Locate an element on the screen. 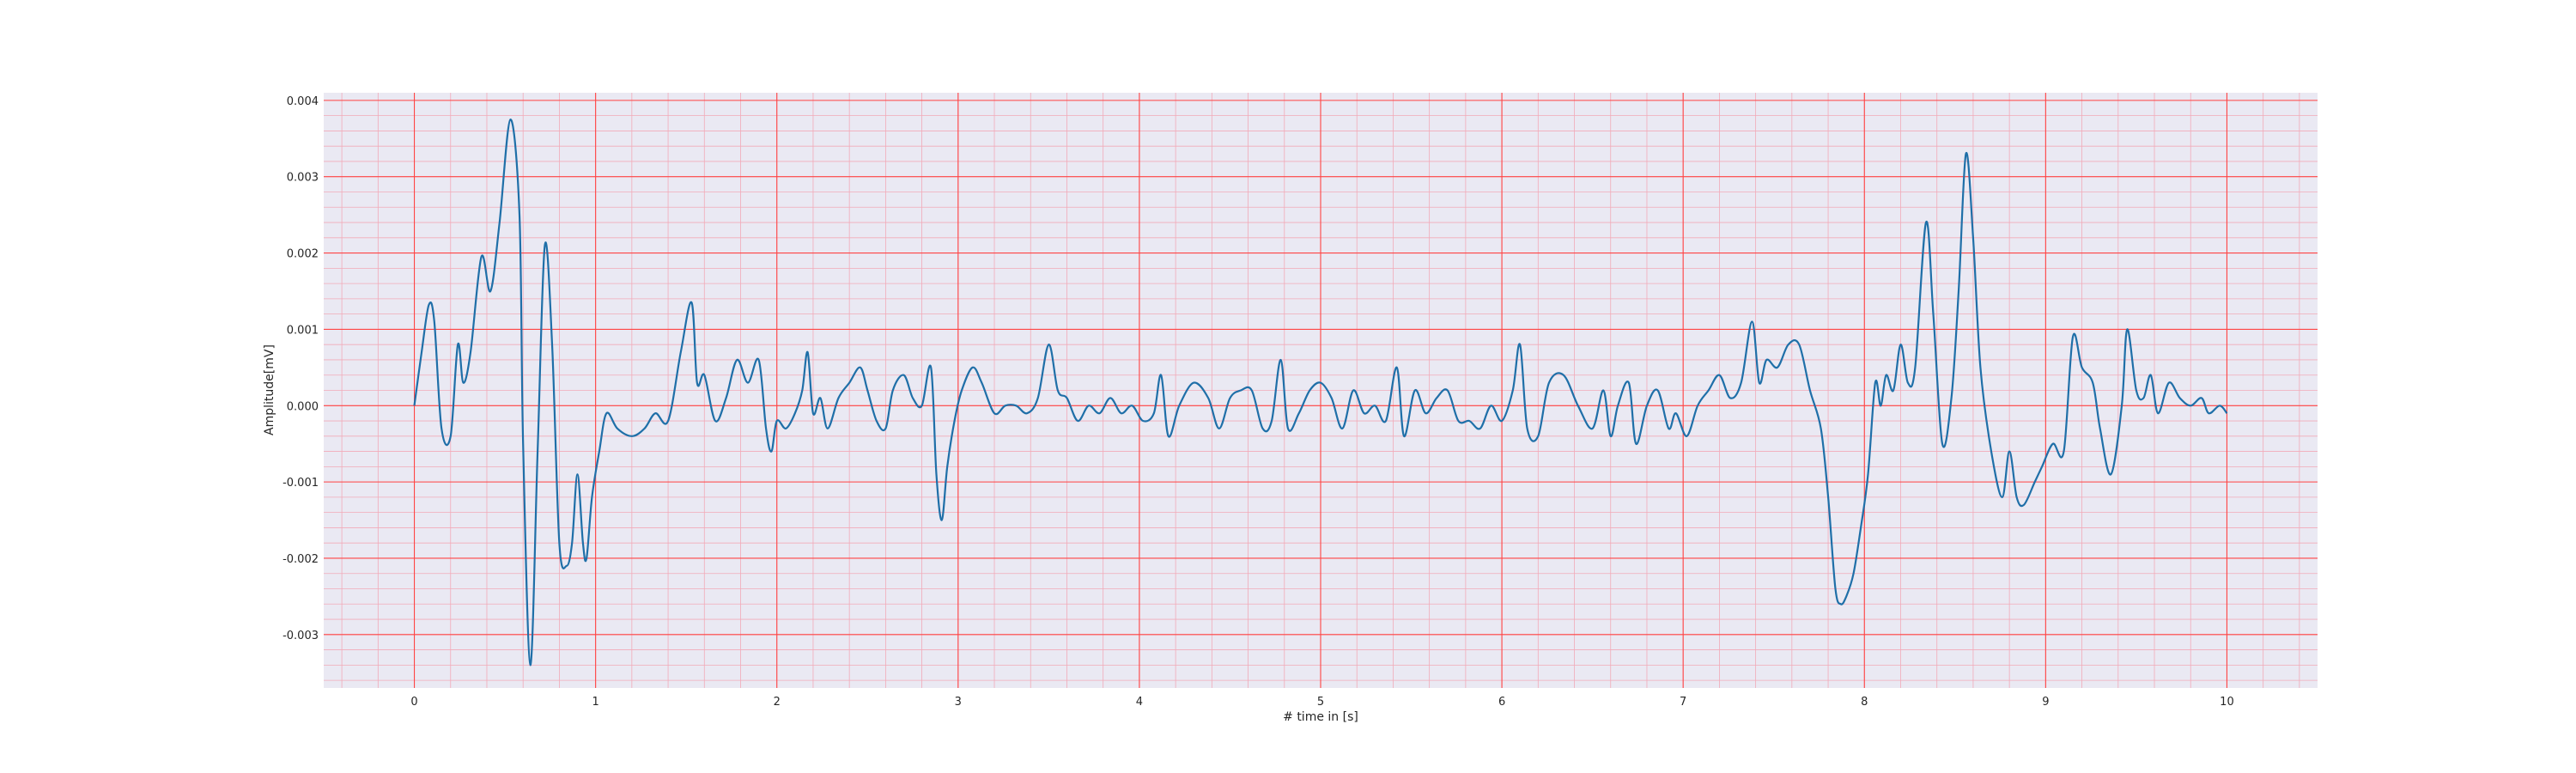  y-tick-label: 0.003 is located at coordinates (303, 178).